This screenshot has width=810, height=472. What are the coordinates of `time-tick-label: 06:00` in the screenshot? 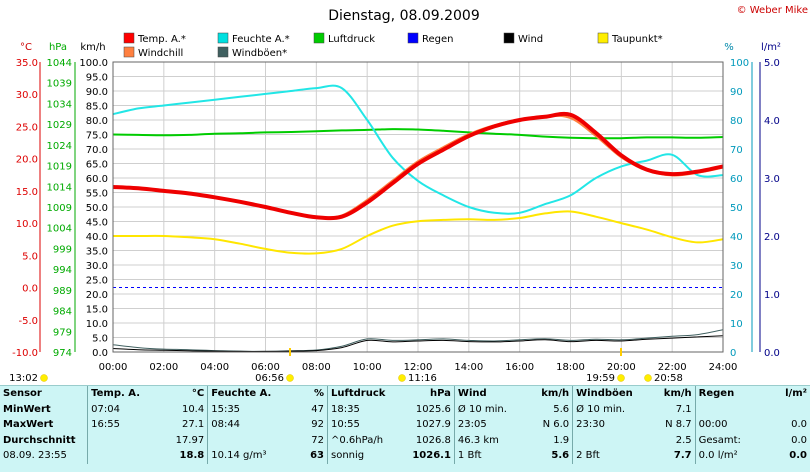 It's located at (265, 367).